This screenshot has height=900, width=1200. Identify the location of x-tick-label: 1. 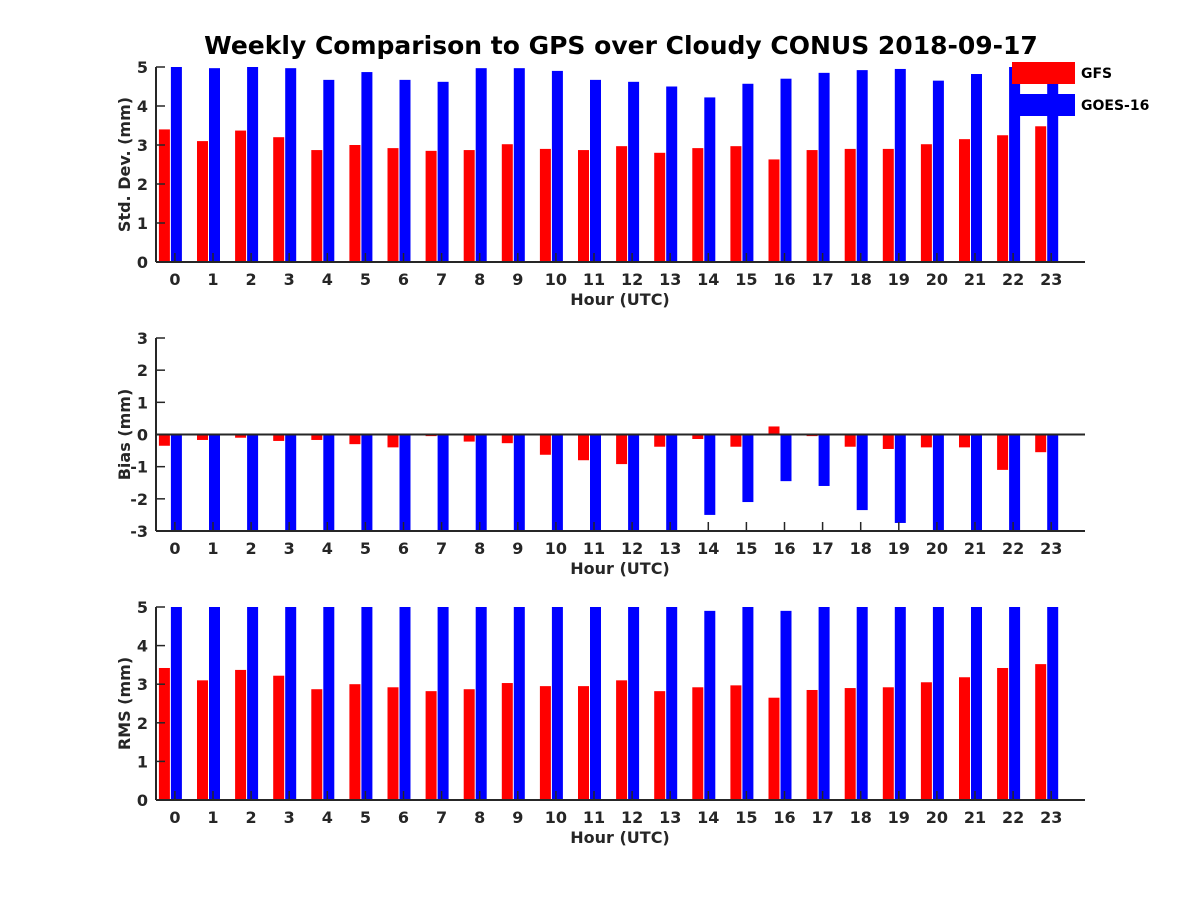
(212, 817).